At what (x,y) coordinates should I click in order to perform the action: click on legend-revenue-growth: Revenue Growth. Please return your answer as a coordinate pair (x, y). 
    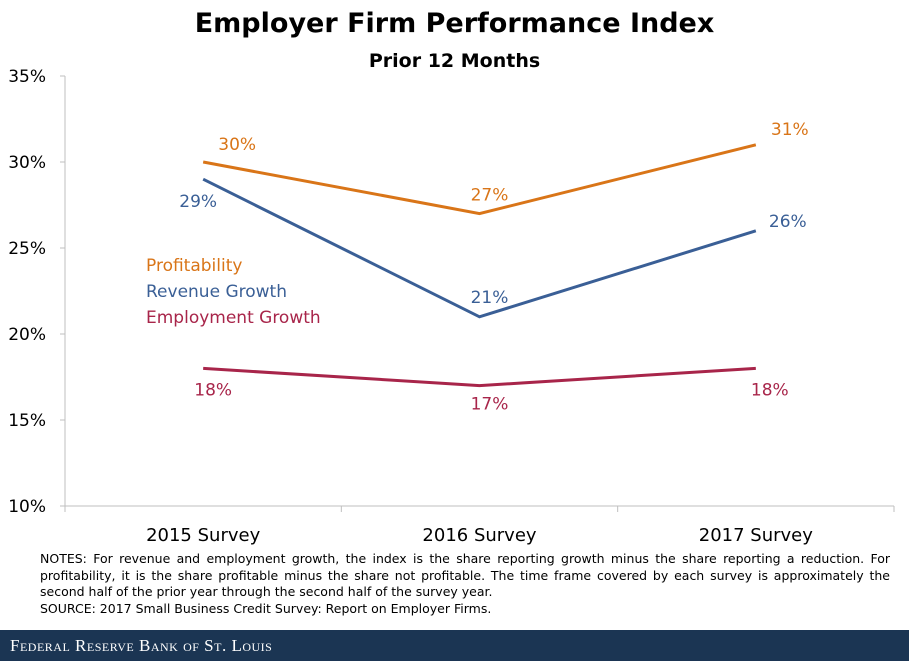
    Looking at the image, I should click on (216, 292).